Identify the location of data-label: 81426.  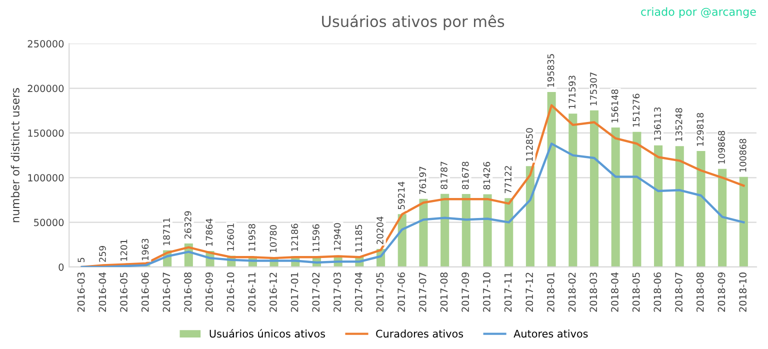
(486, 176).